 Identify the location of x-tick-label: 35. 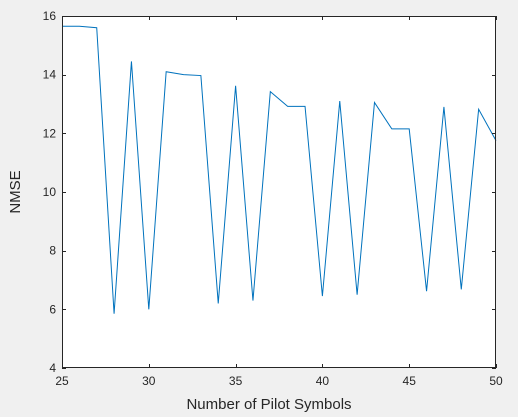
(236, 381).